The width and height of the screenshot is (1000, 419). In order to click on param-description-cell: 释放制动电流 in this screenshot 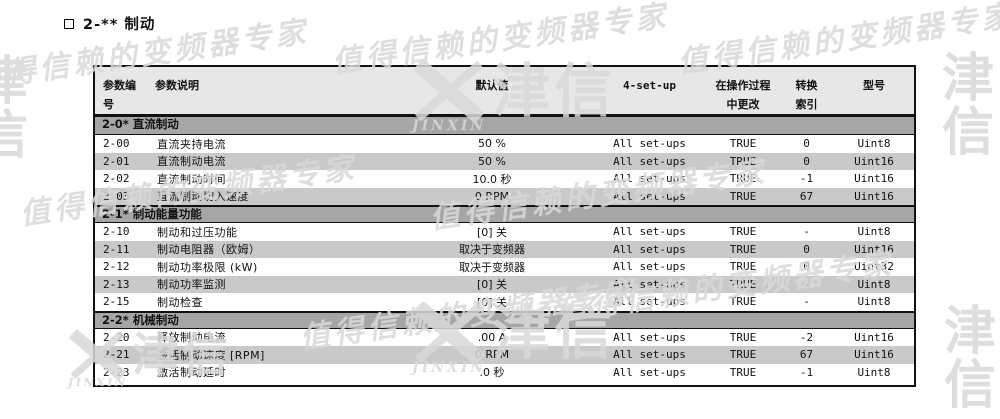, I will do `click(191, 338)`.